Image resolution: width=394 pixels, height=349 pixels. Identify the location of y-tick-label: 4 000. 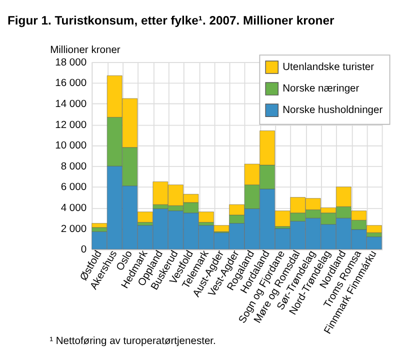
(73, 208).